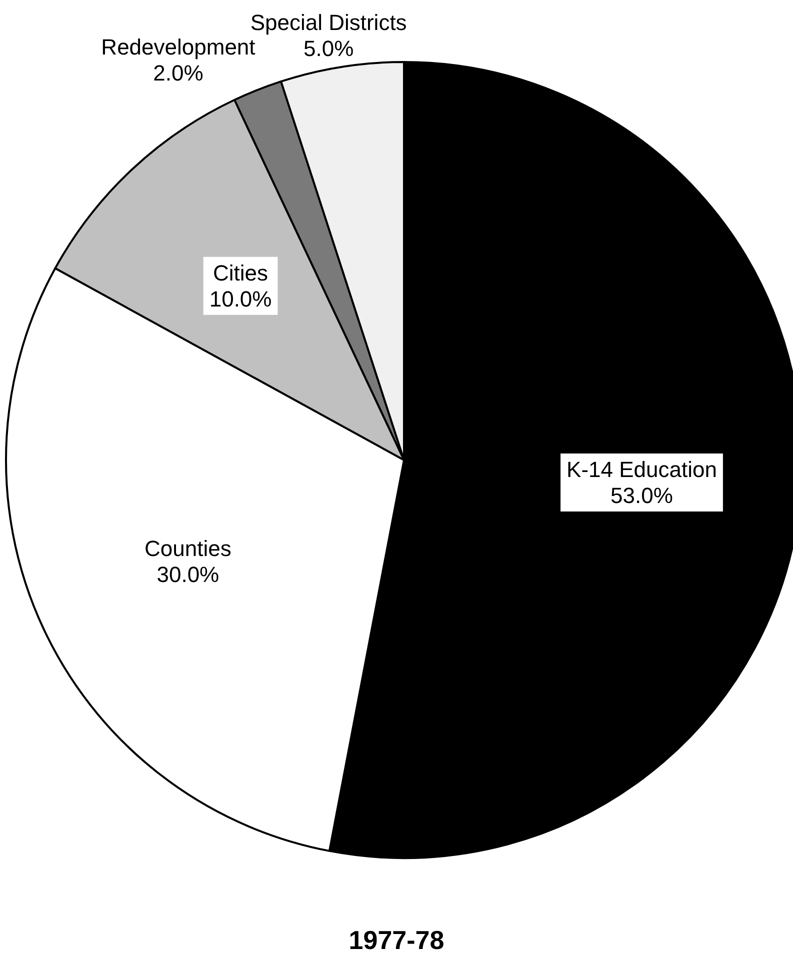  What do you see at coordinates (641, 469) in the screenshot?
I see `slice-label: K-14 Education` at bounding box center [641, 469].